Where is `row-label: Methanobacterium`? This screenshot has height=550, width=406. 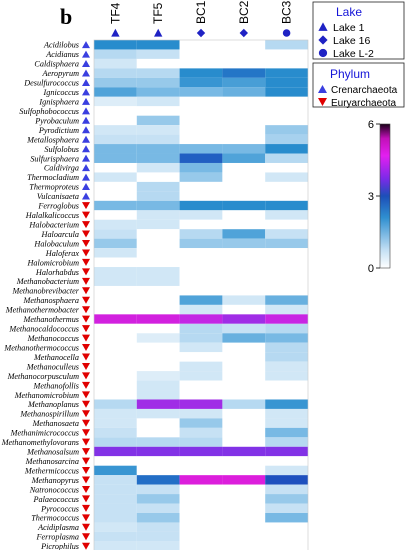
row-label: Methanobacterium is located at coordinates (47, 281).